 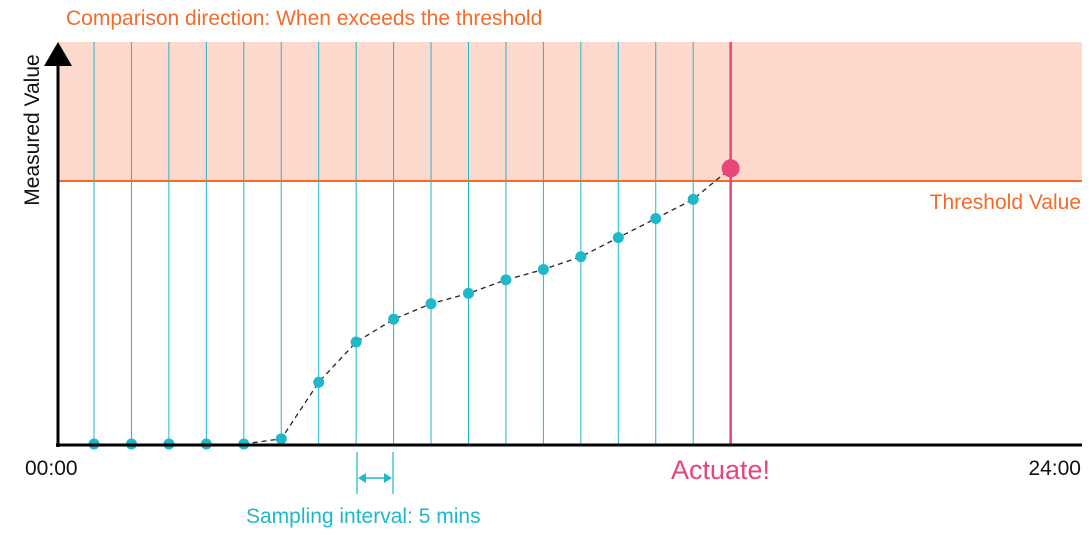 What do you see at coordinates (1005, 202) in the screenshot?
I see `threshold-label: Threshold Value` at bounding box center [1005, 202].